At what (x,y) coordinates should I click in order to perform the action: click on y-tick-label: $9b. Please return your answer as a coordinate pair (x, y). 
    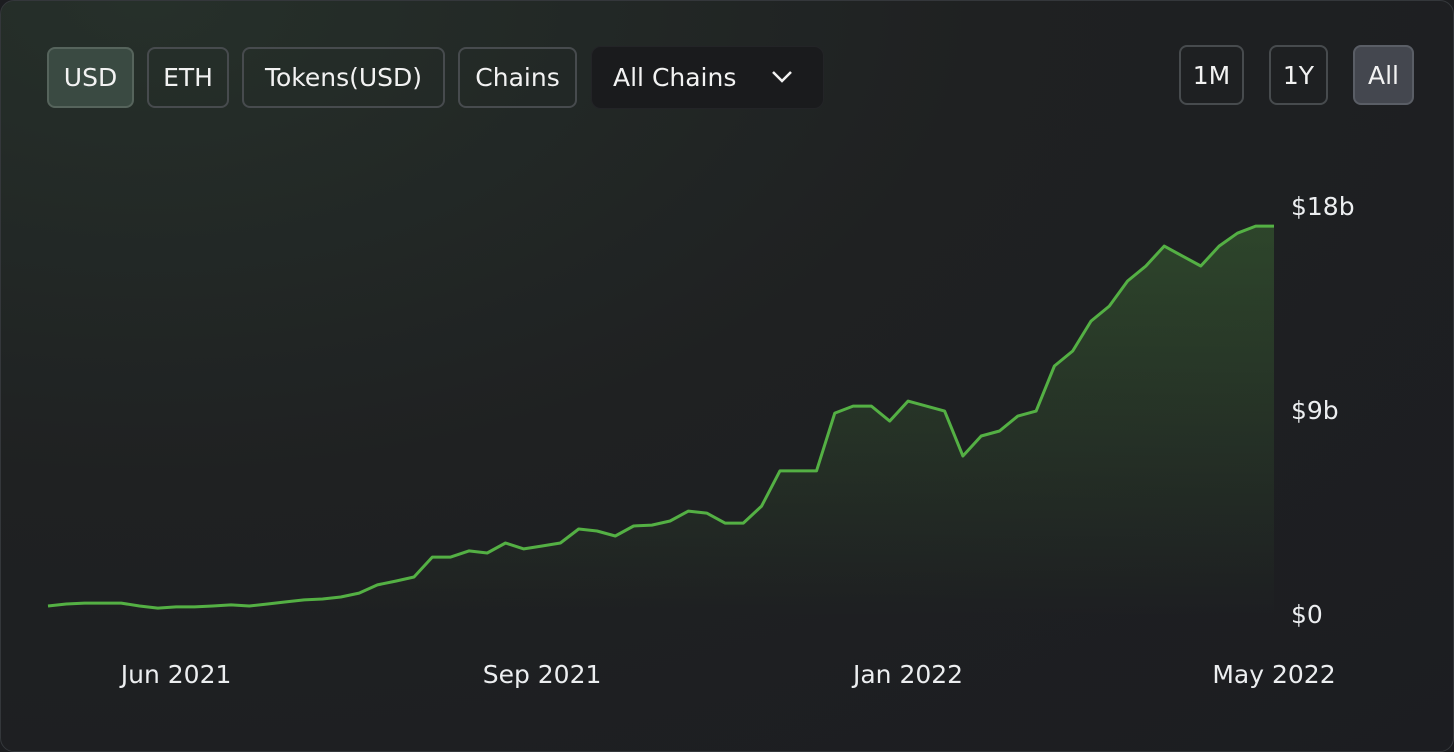
    Looking at the image, I should click on (1315, 410).